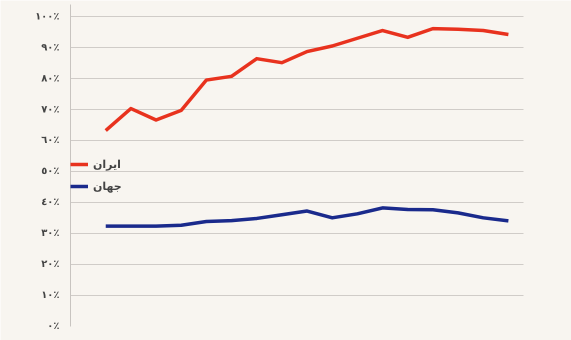  I want to click on y-tick-label: ٧٠٪, so click(50, 110).